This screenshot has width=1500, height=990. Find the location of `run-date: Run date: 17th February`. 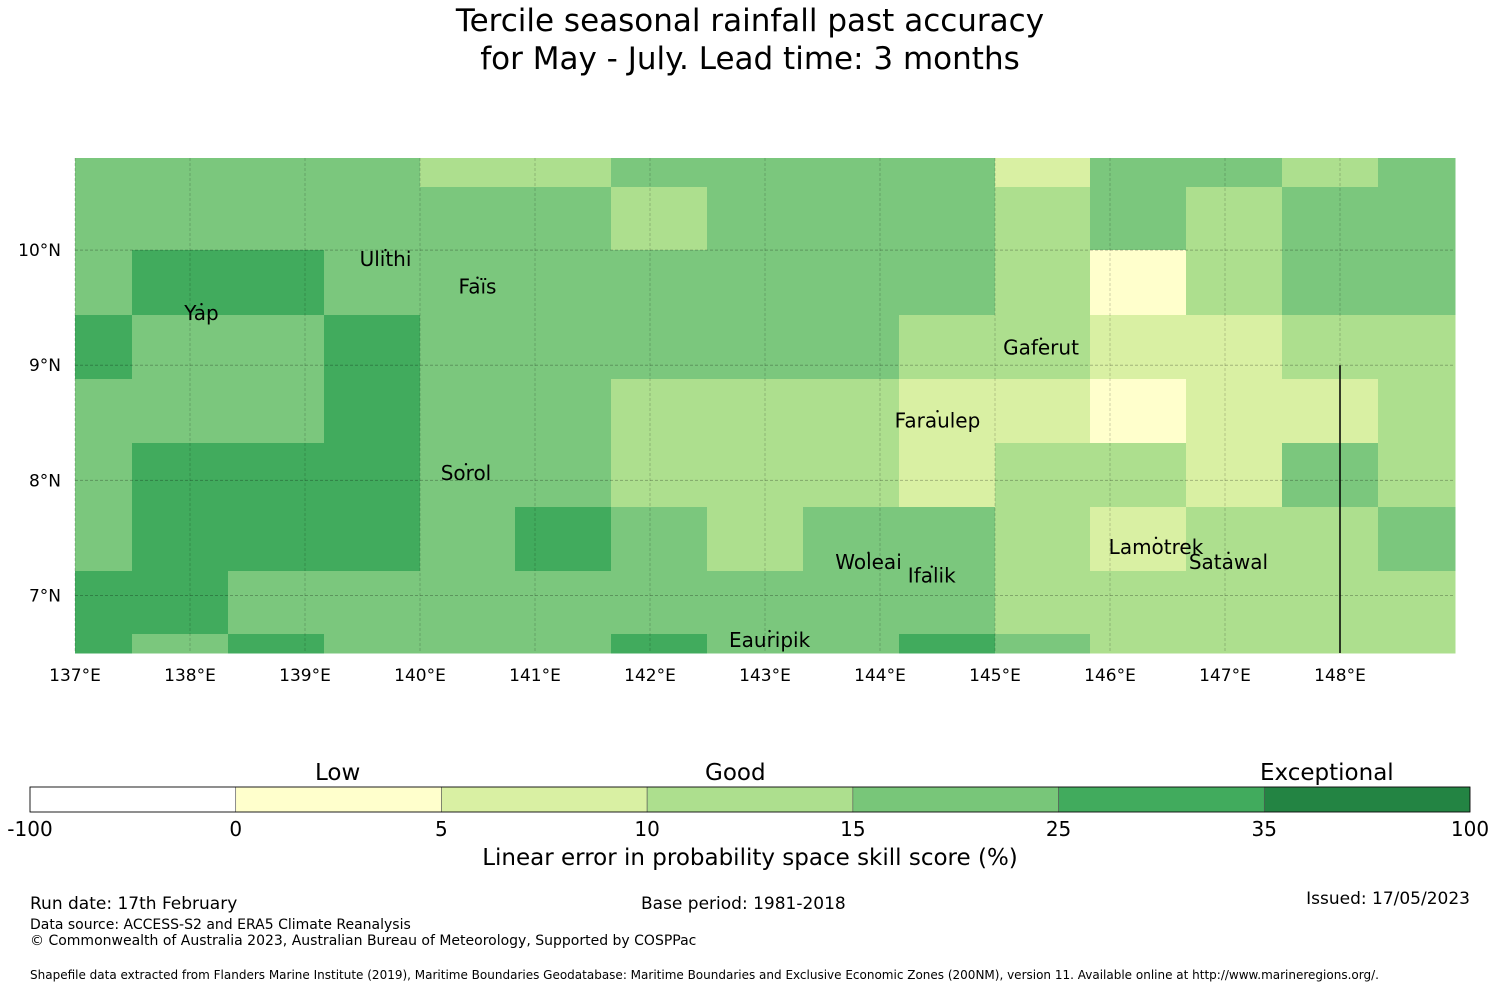

run-date: Run date: 17th February is located at coordinates (134, 904).